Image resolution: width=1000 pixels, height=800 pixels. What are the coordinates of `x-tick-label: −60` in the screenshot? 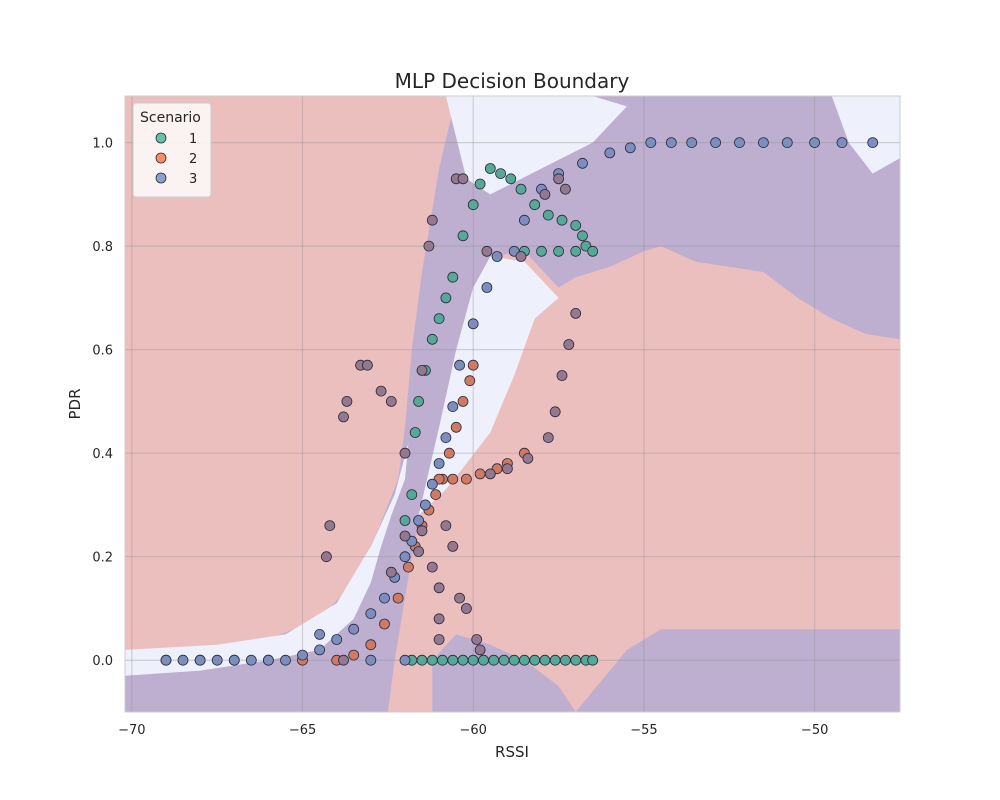 It's located at (473, 730).